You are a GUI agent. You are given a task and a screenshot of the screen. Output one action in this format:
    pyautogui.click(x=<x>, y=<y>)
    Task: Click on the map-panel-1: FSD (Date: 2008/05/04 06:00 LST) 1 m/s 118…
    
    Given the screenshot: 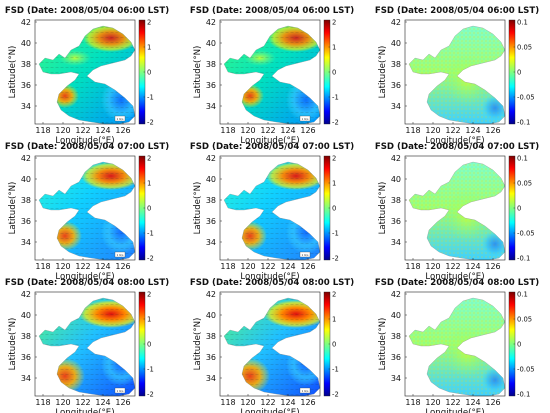 What is the action you would take?
    pyautogui.click(x=87, y=76)
    